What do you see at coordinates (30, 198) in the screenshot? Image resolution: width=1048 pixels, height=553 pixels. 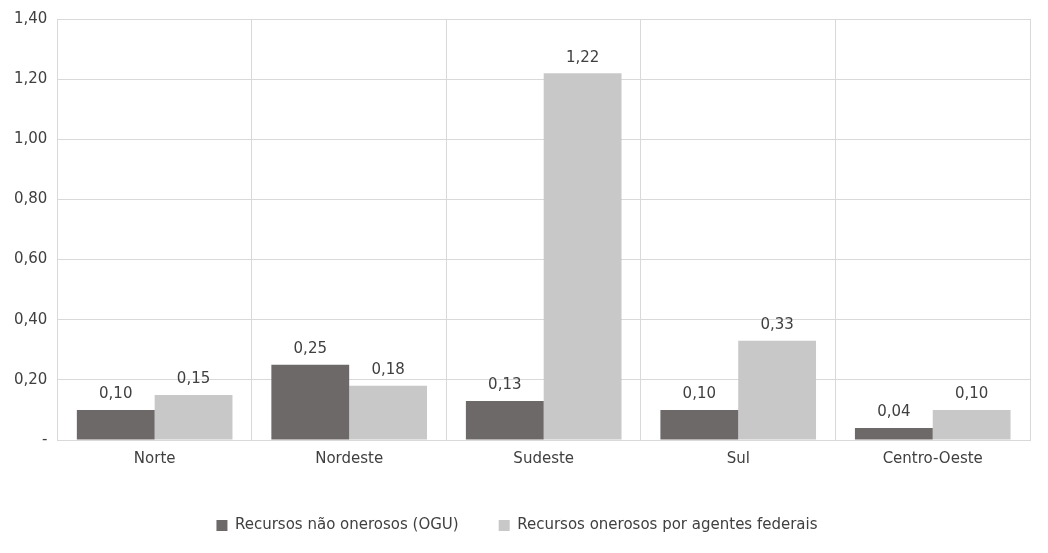 I see `y-tick-label: 0,80` at bounding box center [30, 198].